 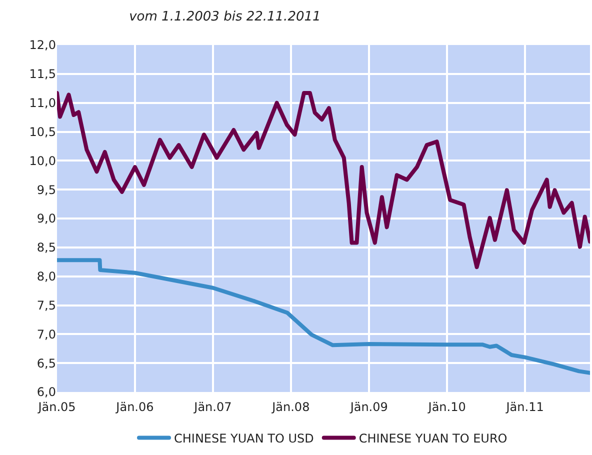 I want to click on legend-label: CHINESE YUAN TO EURO, so click(x=433, y=438).